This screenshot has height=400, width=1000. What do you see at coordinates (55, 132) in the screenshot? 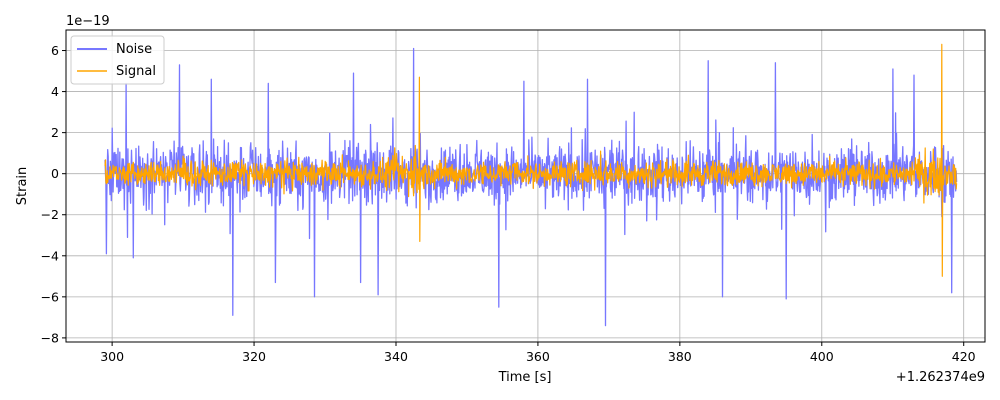
I see `y-tick-label: 2` at bounding box center [55, 132].